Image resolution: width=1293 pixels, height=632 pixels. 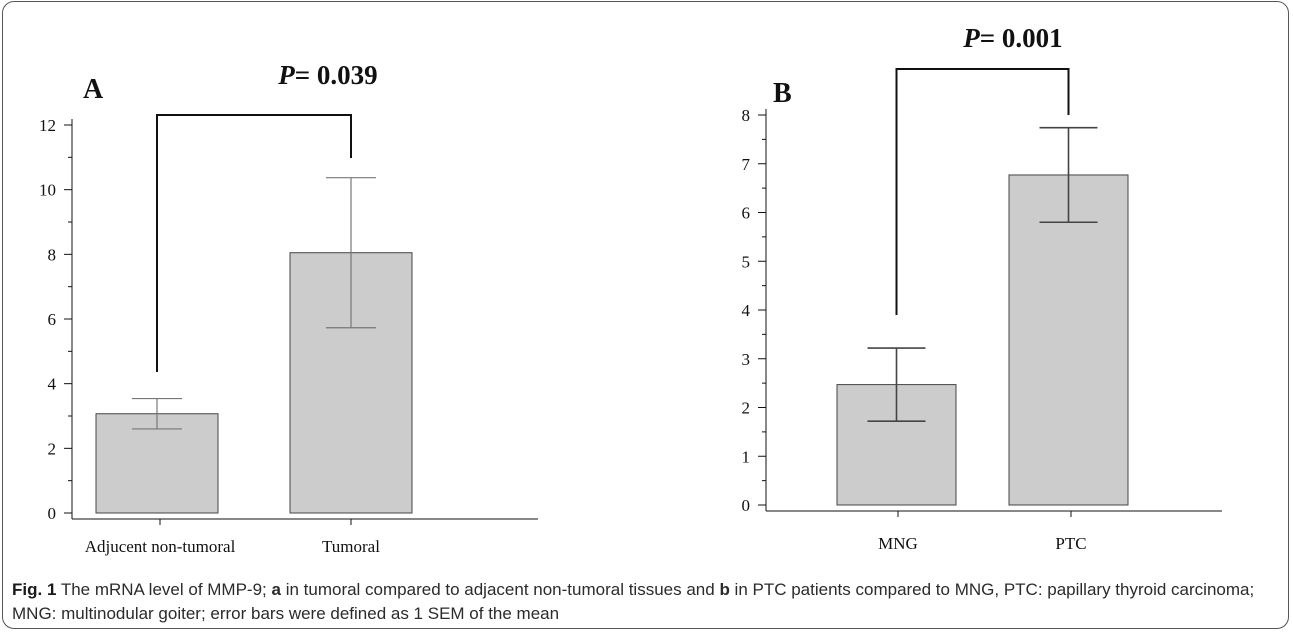 What do you see at coordinates (746, 408) in the screenshot?
I see `y-tick-label-b: 2` at bounding box center [746, 408].